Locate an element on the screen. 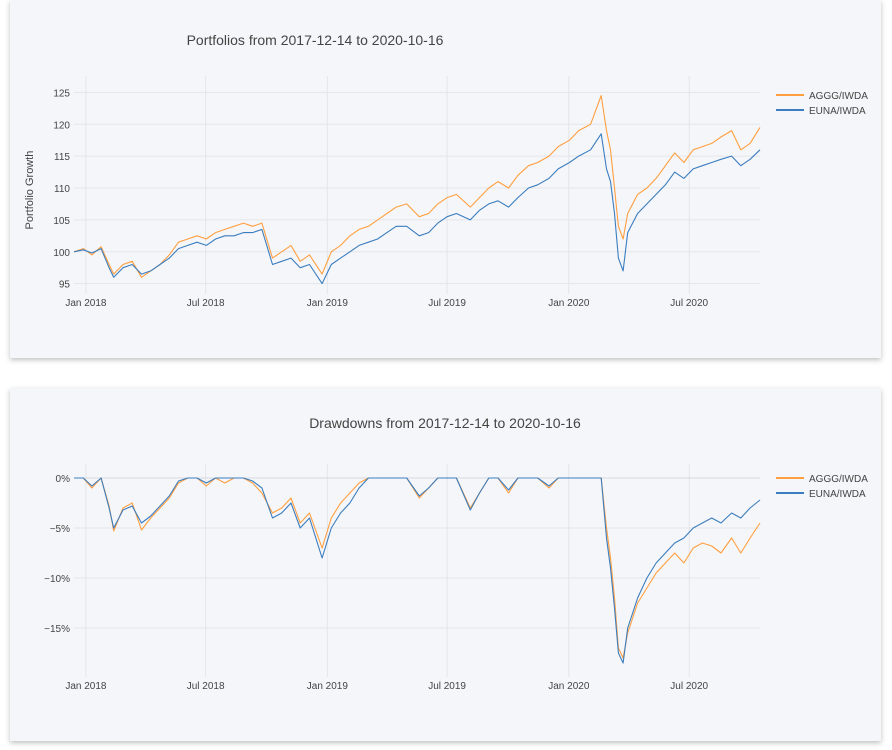 The height and width of the screenshot is (750, 892). drawdowns-x-tick-label: Jul 2019 is located at coordinates (447, 686).